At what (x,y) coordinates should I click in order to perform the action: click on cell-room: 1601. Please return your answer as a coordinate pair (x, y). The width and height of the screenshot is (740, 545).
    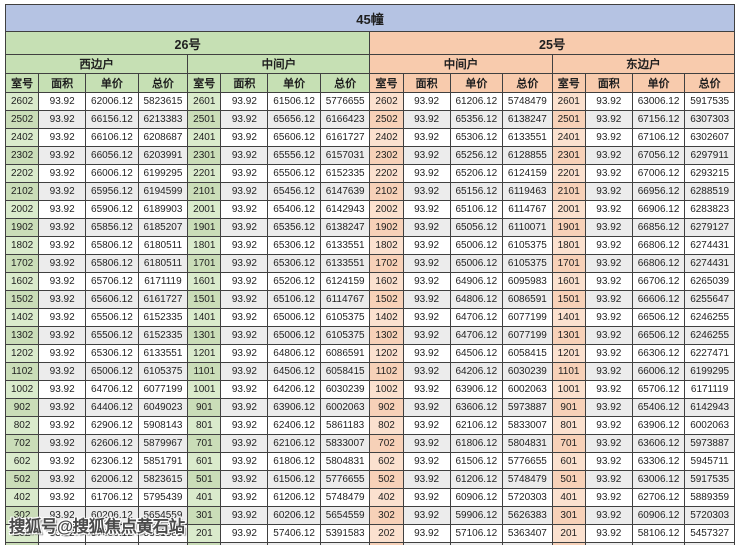
    Looking at the image, I should click on (204, 281).